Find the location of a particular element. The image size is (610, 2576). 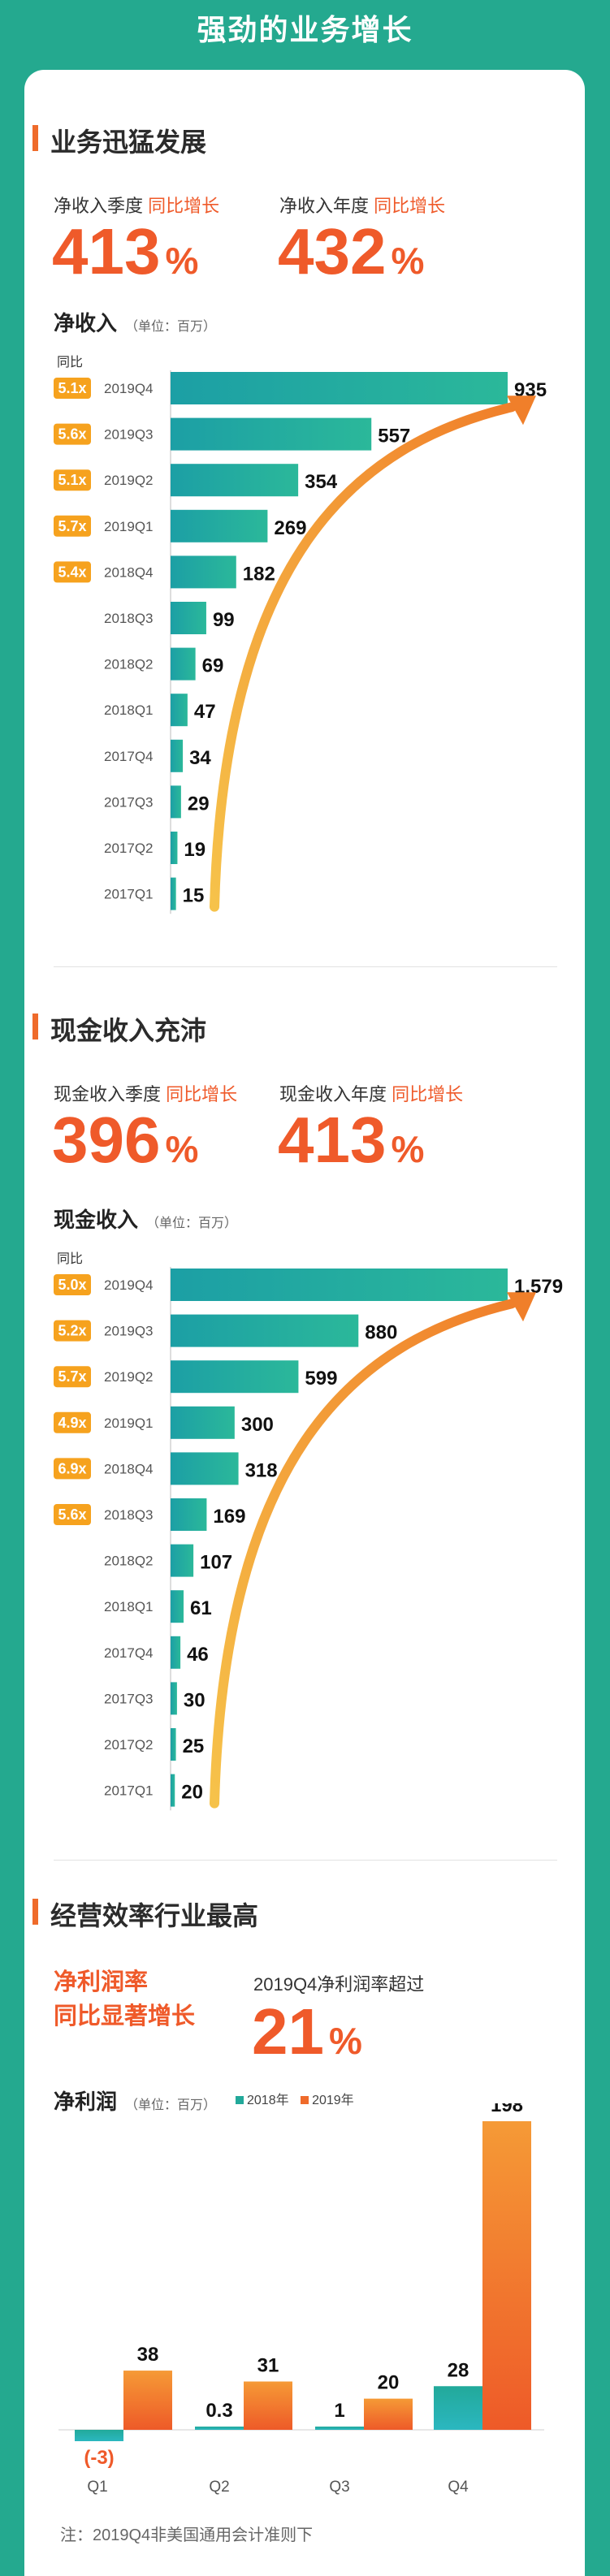

growth-arrow is located at coordinates (363, 1554).